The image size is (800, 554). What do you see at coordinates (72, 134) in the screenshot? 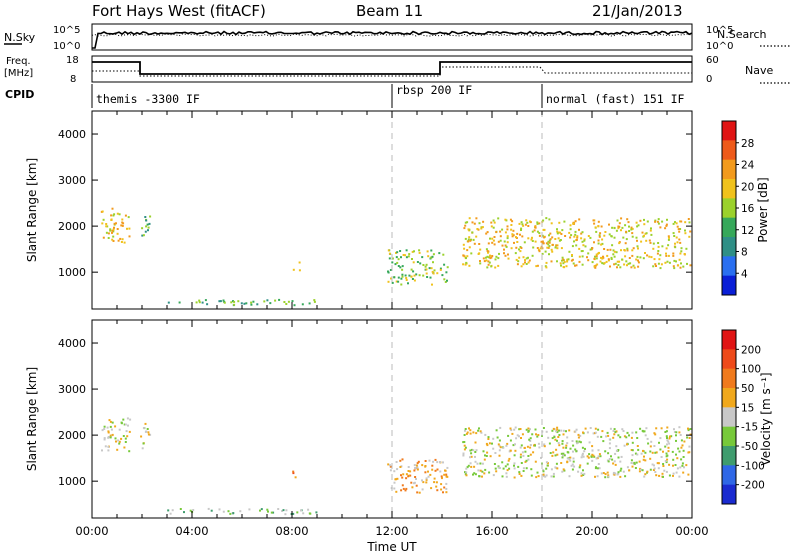
I see `y-tick-label: 4000` at bounding box center [72, 134].